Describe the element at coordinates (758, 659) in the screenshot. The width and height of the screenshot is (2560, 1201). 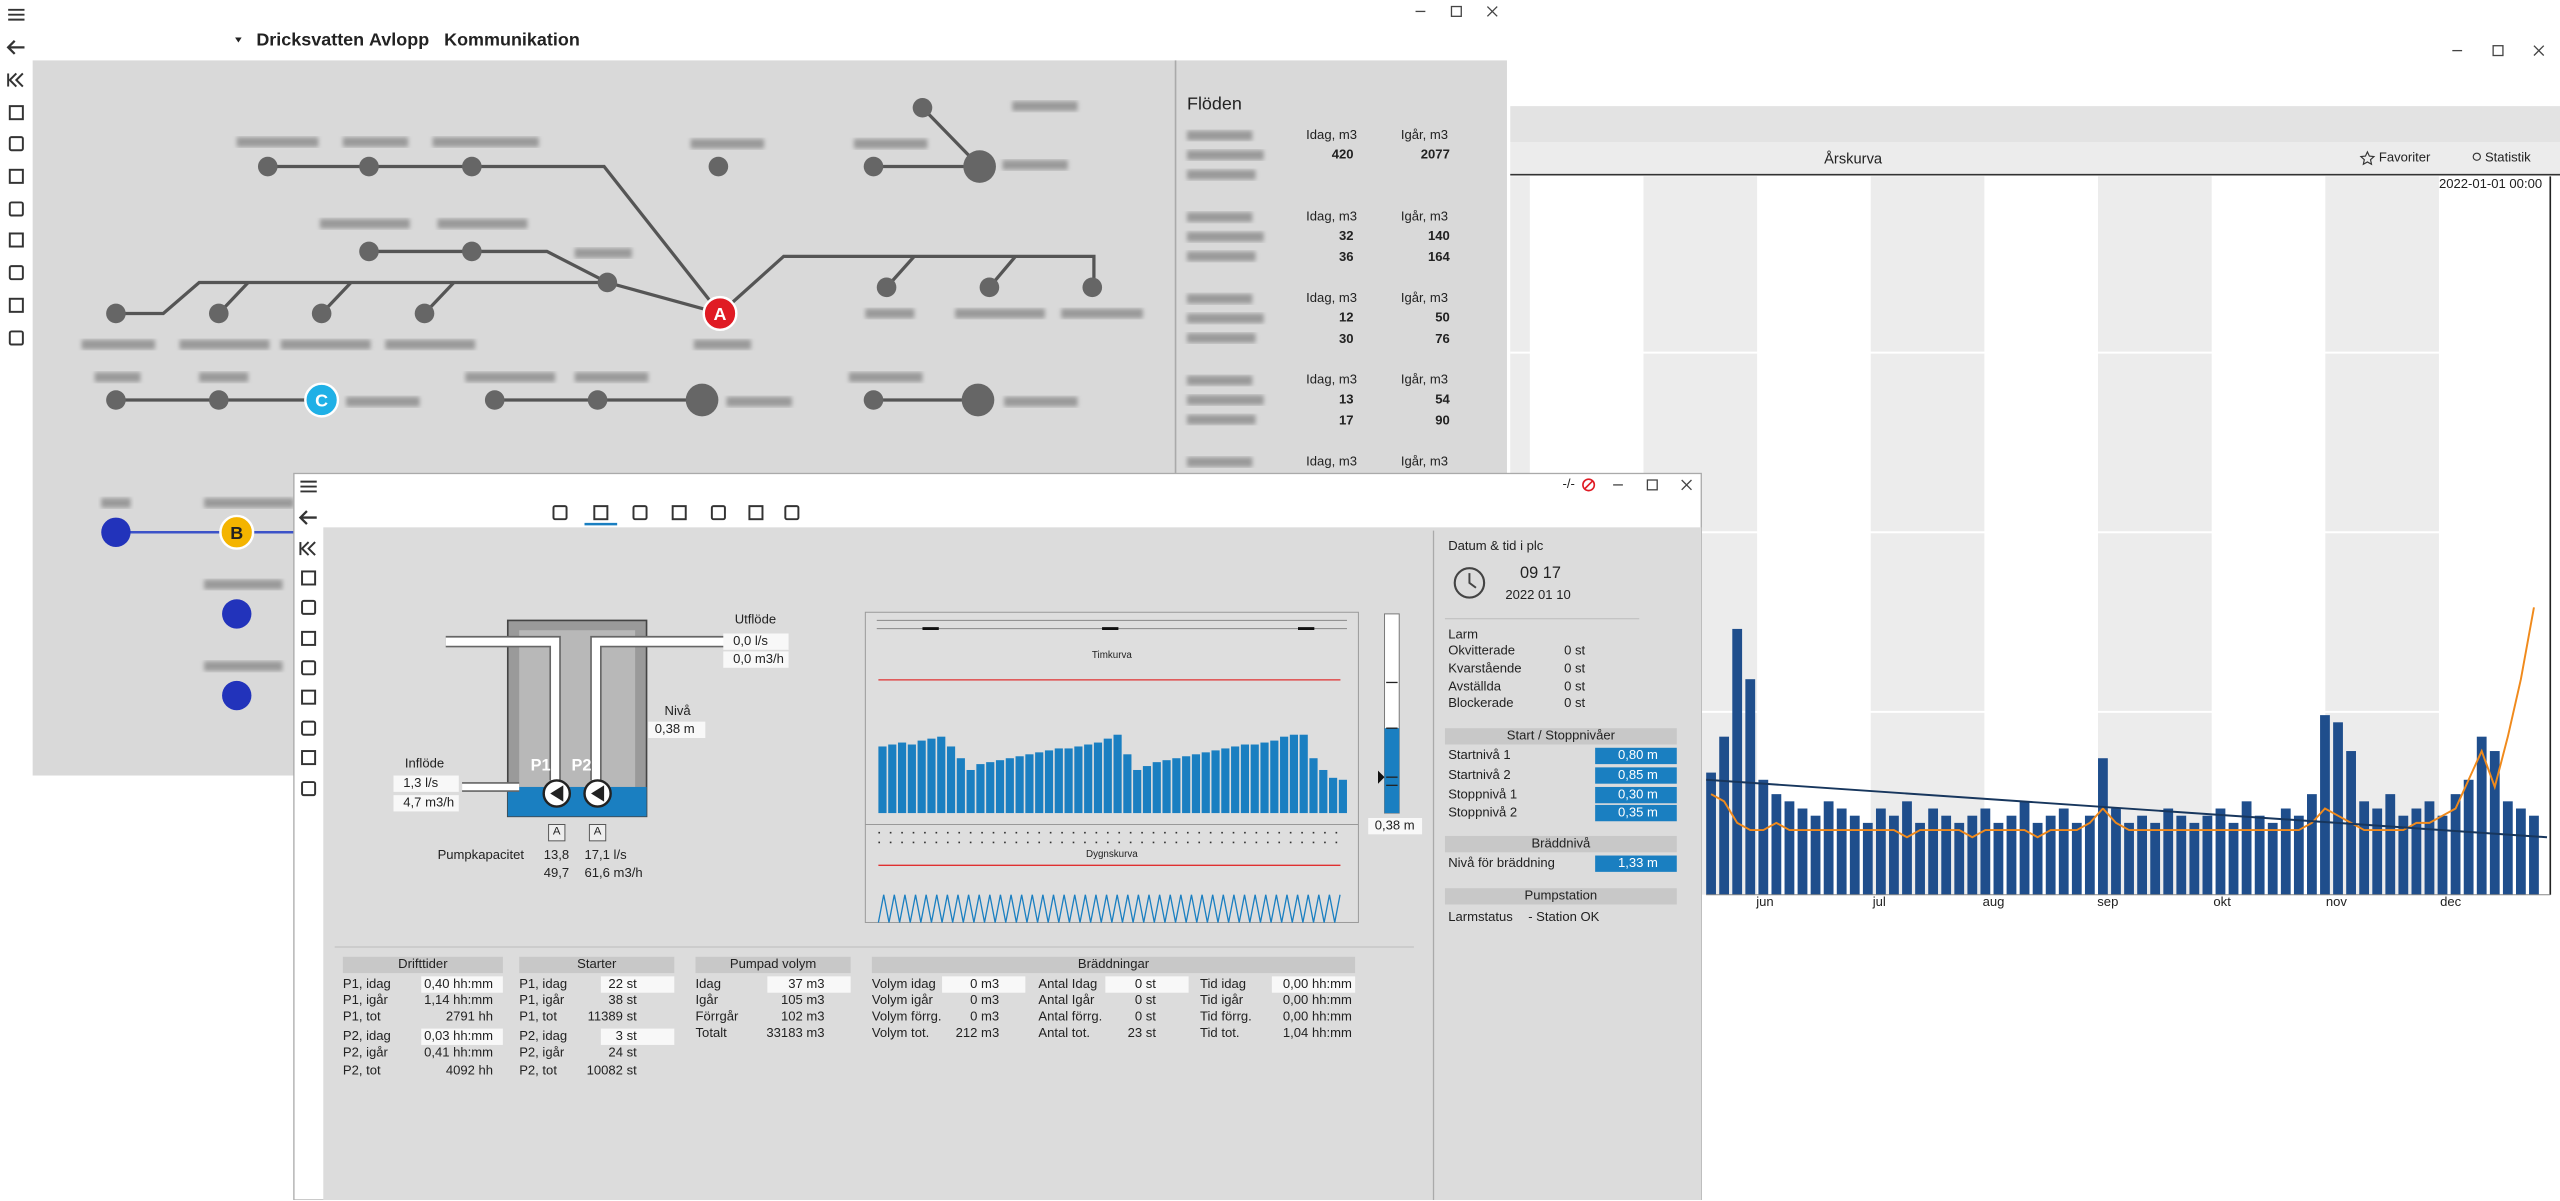
I see `value: 0,0 m3/h` at that location.